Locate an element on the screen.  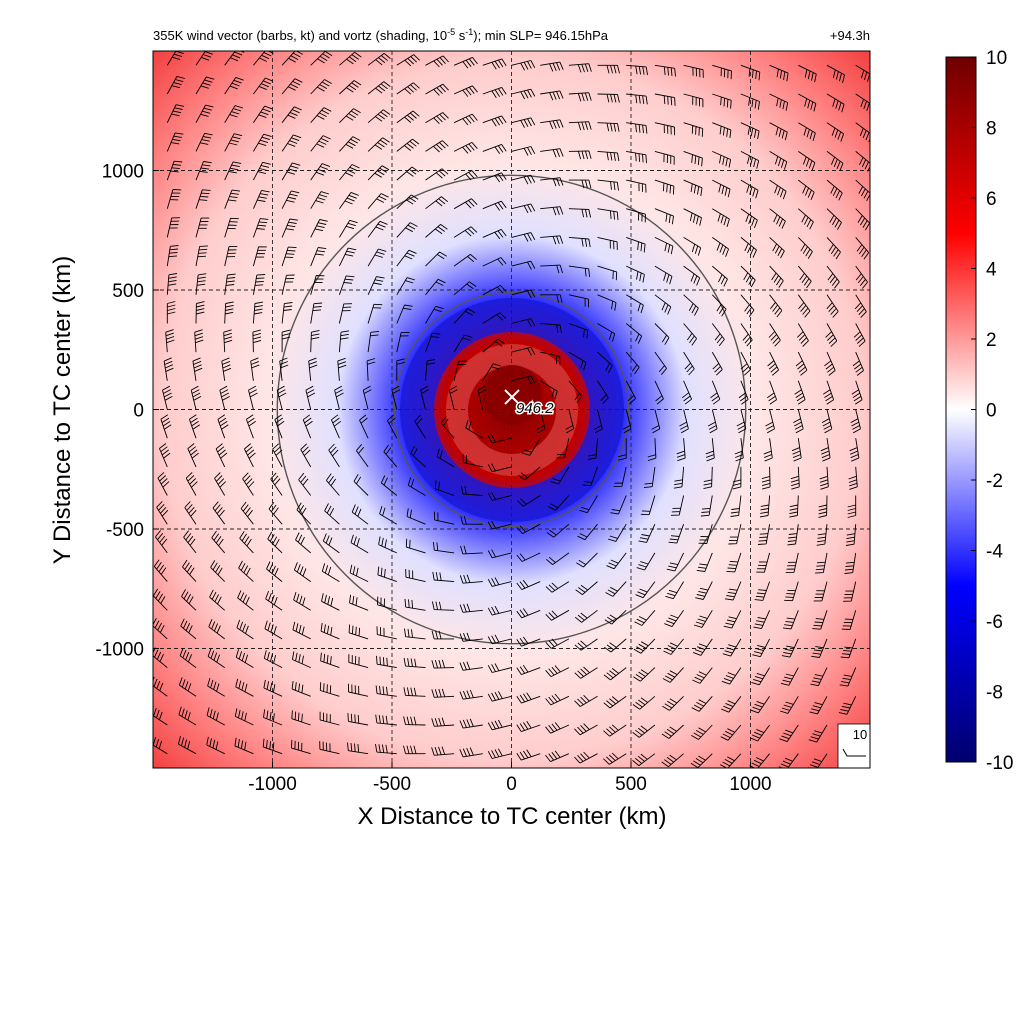
x-axis-ticks: -1000 -500 0 500 1000 is located at coordinates (510, 778).